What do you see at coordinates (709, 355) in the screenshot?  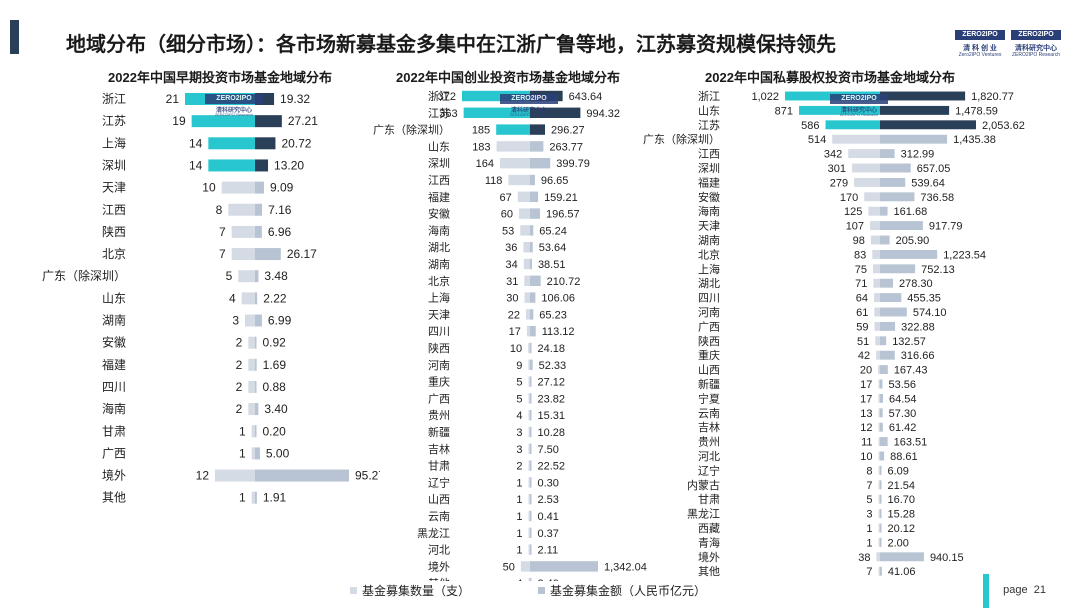 I see `category-label: 重庆` at bounding box center [709, 355].